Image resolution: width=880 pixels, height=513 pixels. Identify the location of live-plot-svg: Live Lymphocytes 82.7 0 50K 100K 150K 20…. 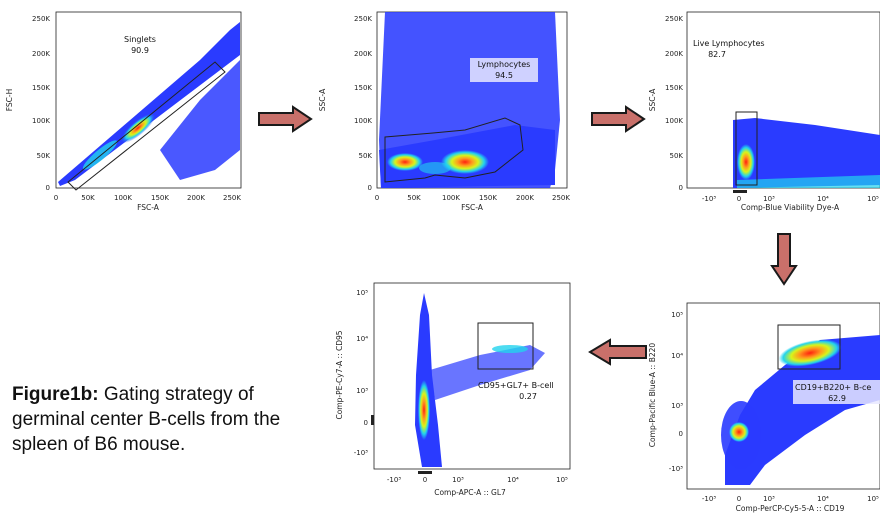
(762, 105).